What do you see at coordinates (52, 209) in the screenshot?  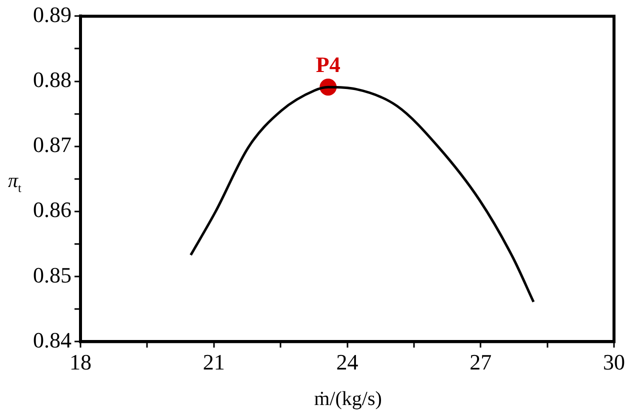 I see `y-tick-label: 0.86` at bounding box center [52, 209].